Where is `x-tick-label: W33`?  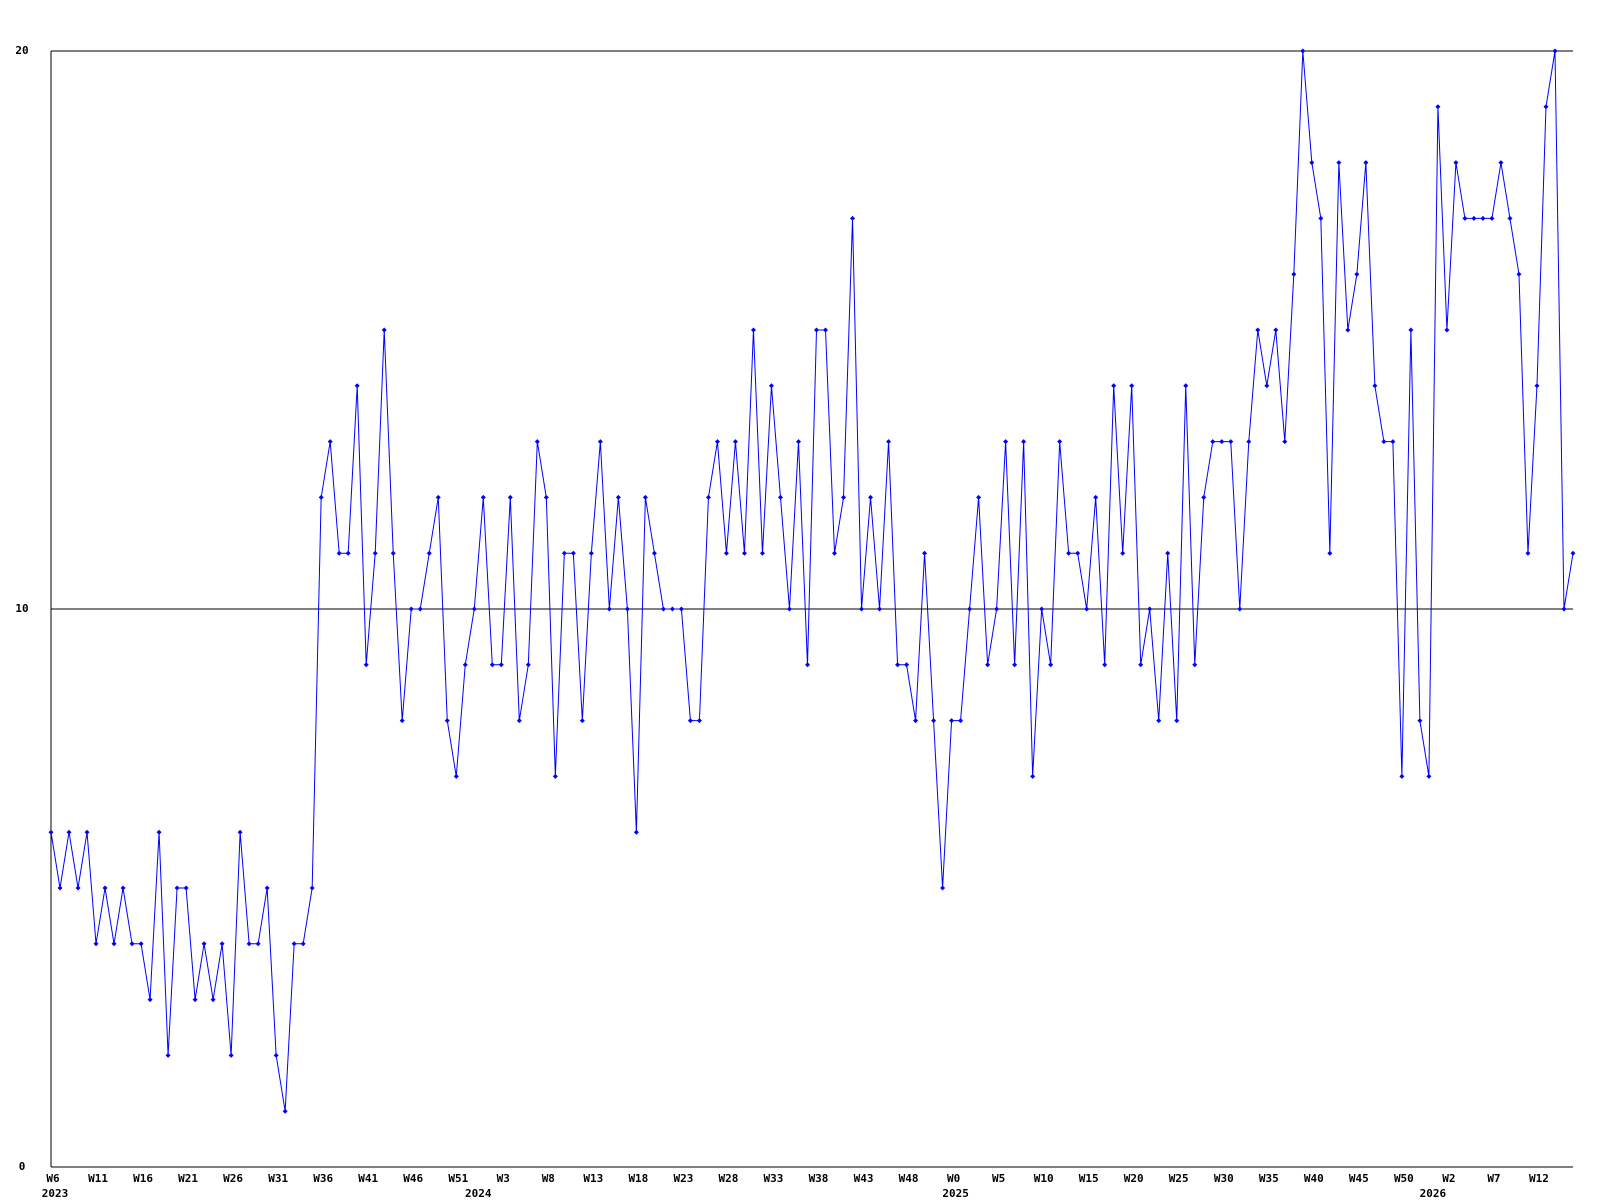
x-tick-label: W33 is located at coordinates (774, 1178).